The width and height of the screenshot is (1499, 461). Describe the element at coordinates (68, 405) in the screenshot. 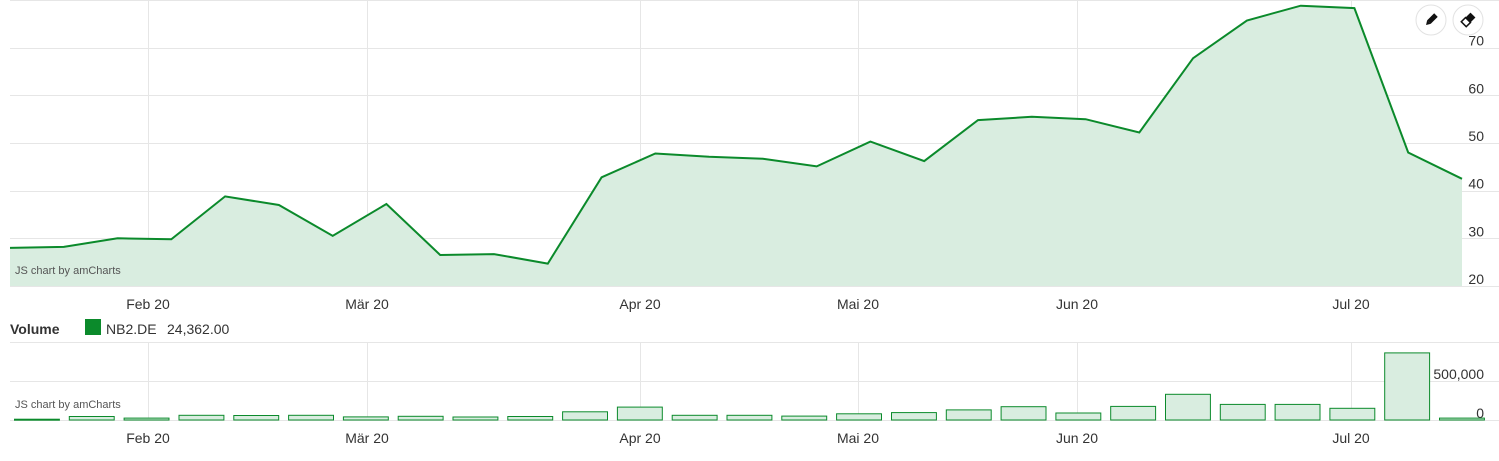

I see `volume-watermark: JS chart by amCharts` at that location.